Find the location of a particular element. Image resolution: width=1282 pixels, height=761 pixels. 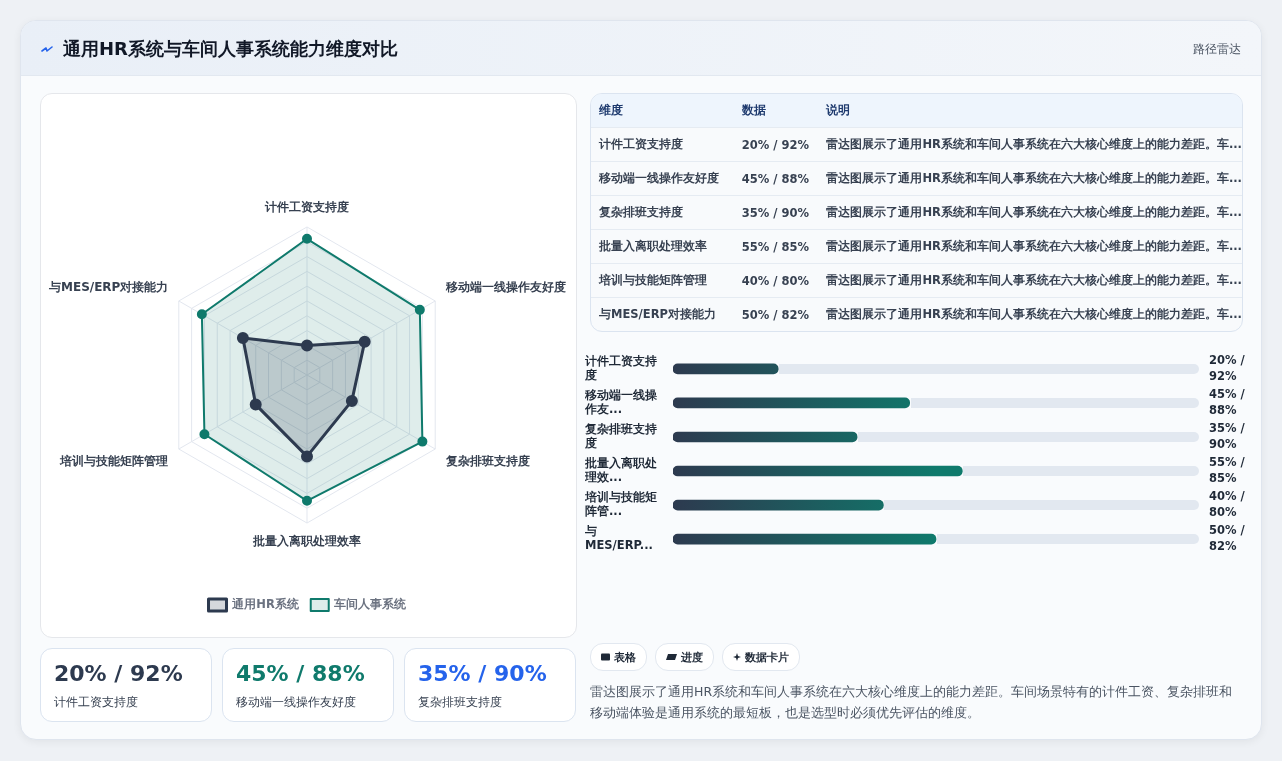

y-tick-label: 计件工资支持度 is located at coordinates (620, 367).